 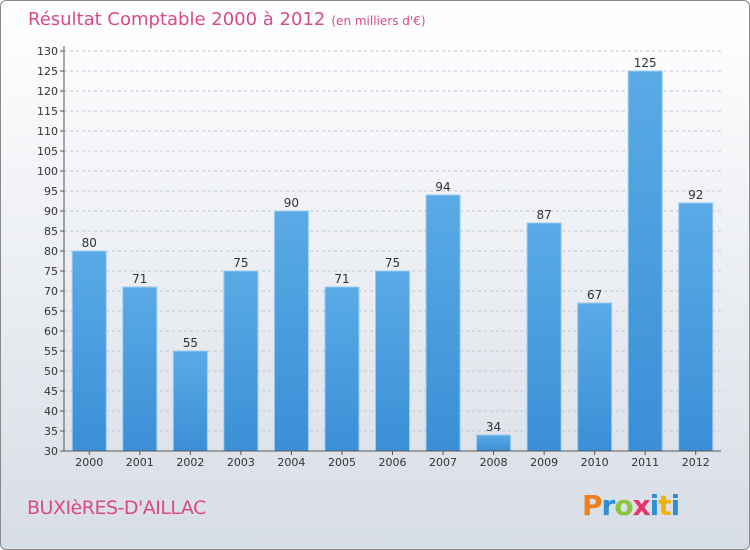 I want to click on data-label: 80, so click(x=89, y=243).